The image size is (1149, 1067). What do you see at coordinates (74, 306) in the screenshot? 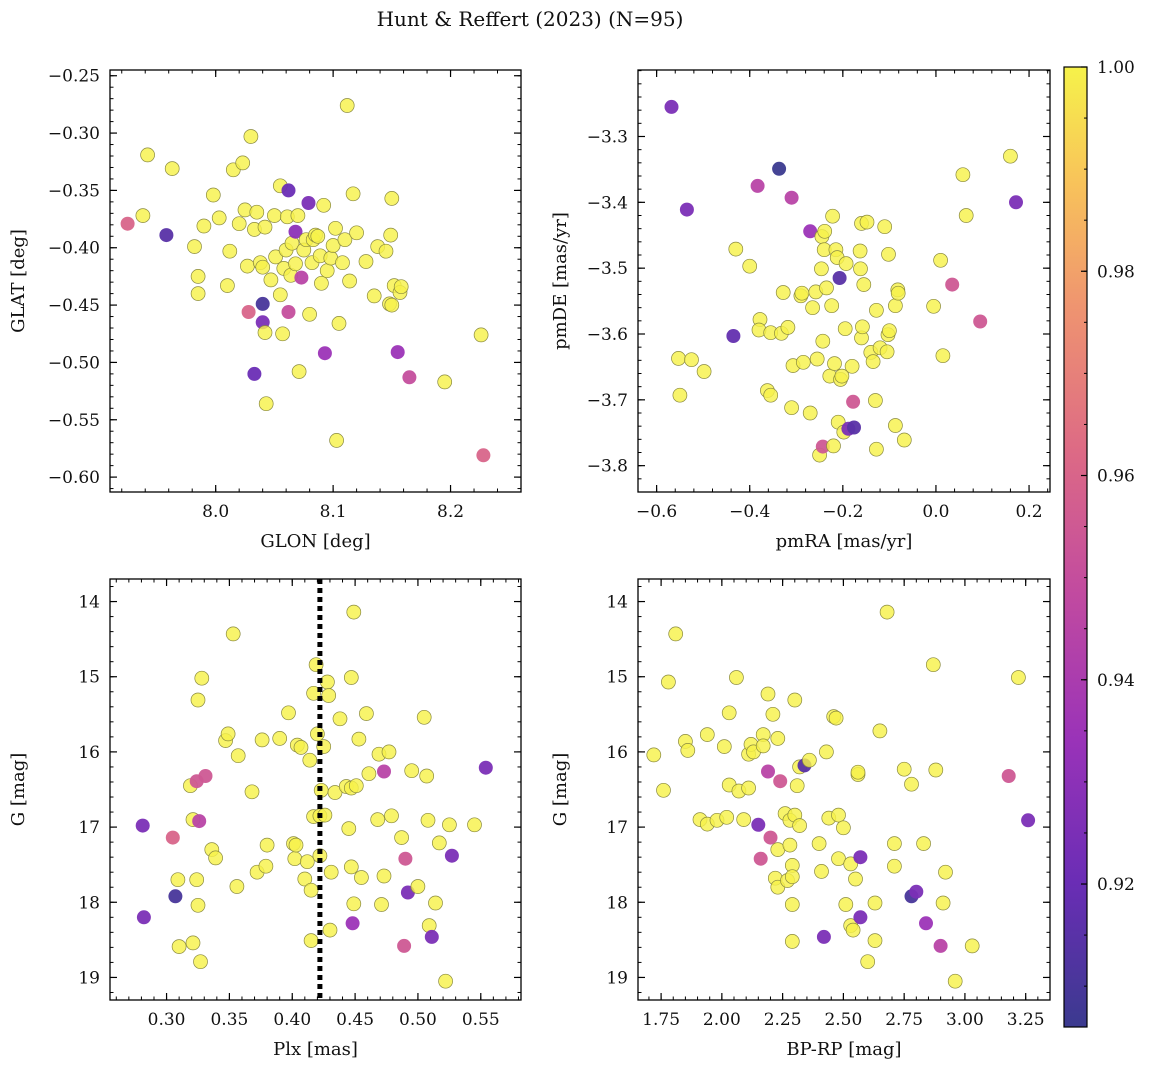
I see `y-tick-label: −0.45` at bounding box center [74, 306].